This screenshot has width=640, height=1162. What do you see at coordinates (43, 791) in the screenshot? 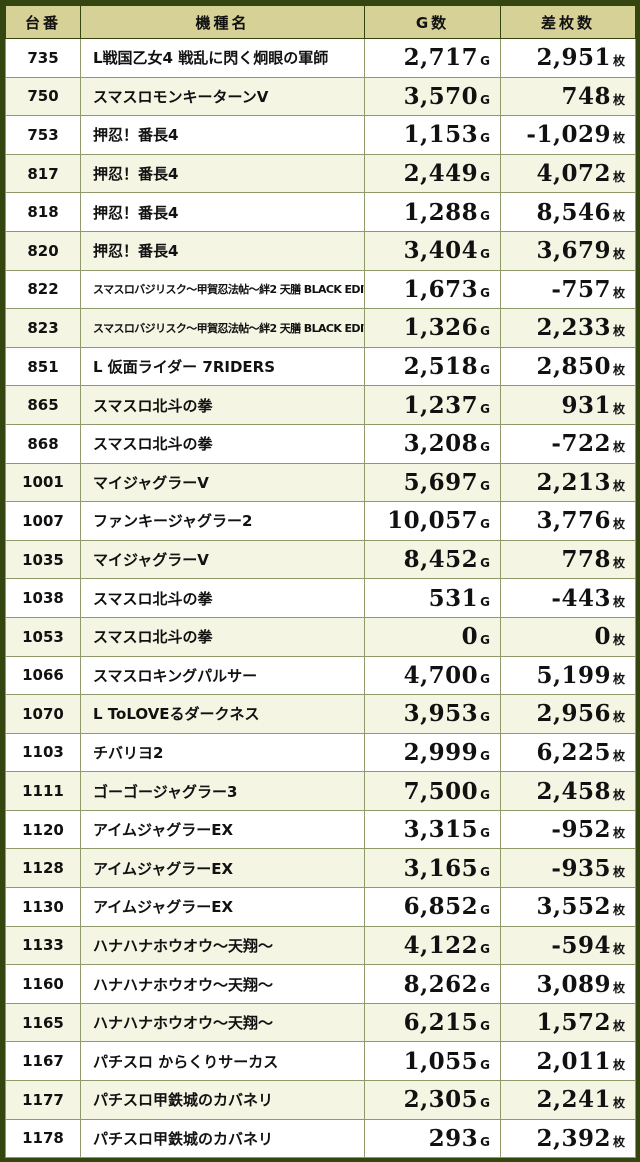
I see `machine-number: 1111` at bounding box center [43, 791].